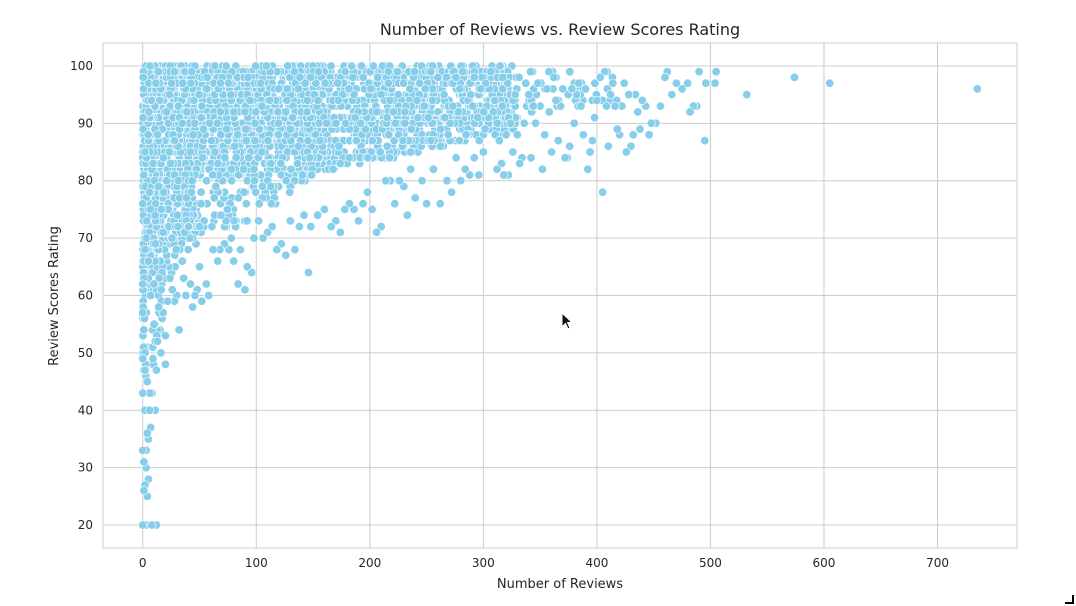 Image resolution: width=1076 pixels, height=606 pixels. Describe the element at coordinates (1069, 599) in the screenshot. I see `resize-corner-icon` at that location.